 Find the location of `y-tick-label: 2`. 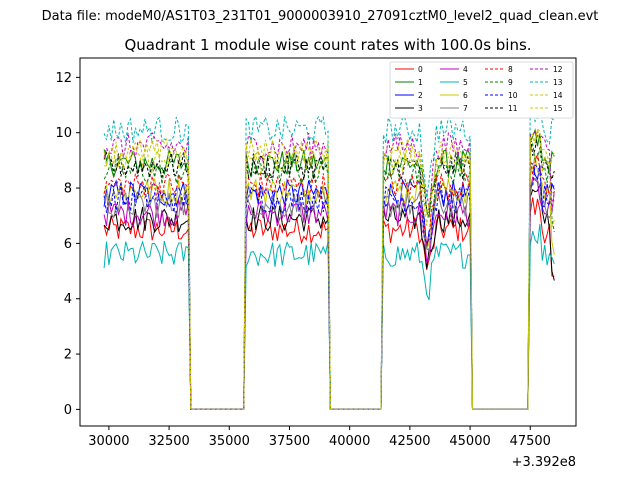

y-tick-label: 2 is located at coordinates (68, 355).